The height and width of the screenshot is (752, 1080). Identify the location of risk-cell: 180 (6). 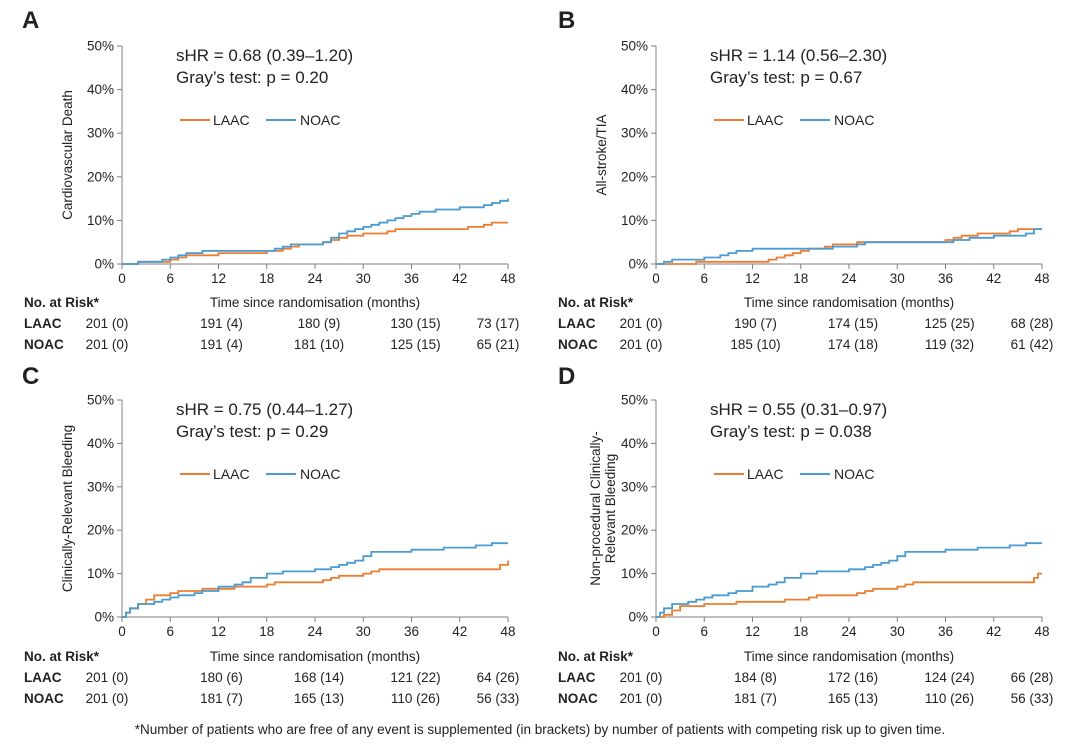
(221, 677).